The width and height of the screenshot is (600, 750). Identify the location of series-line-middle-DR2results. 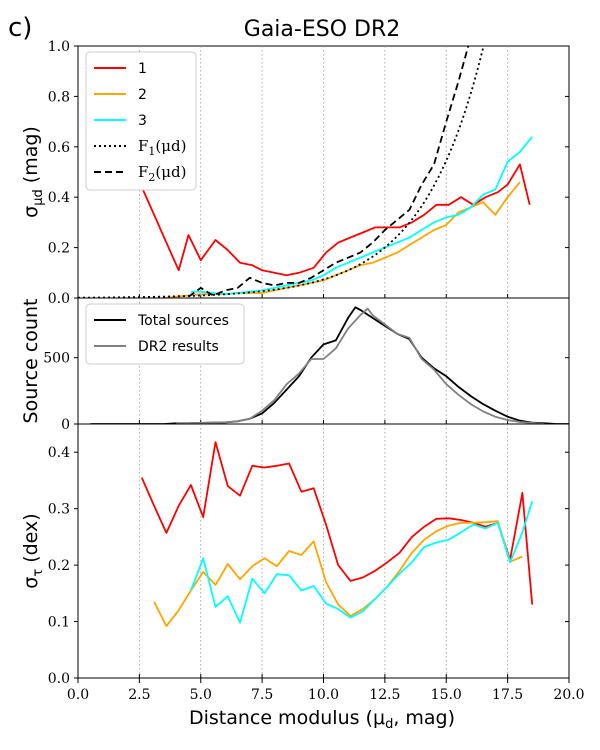
(360, 365).